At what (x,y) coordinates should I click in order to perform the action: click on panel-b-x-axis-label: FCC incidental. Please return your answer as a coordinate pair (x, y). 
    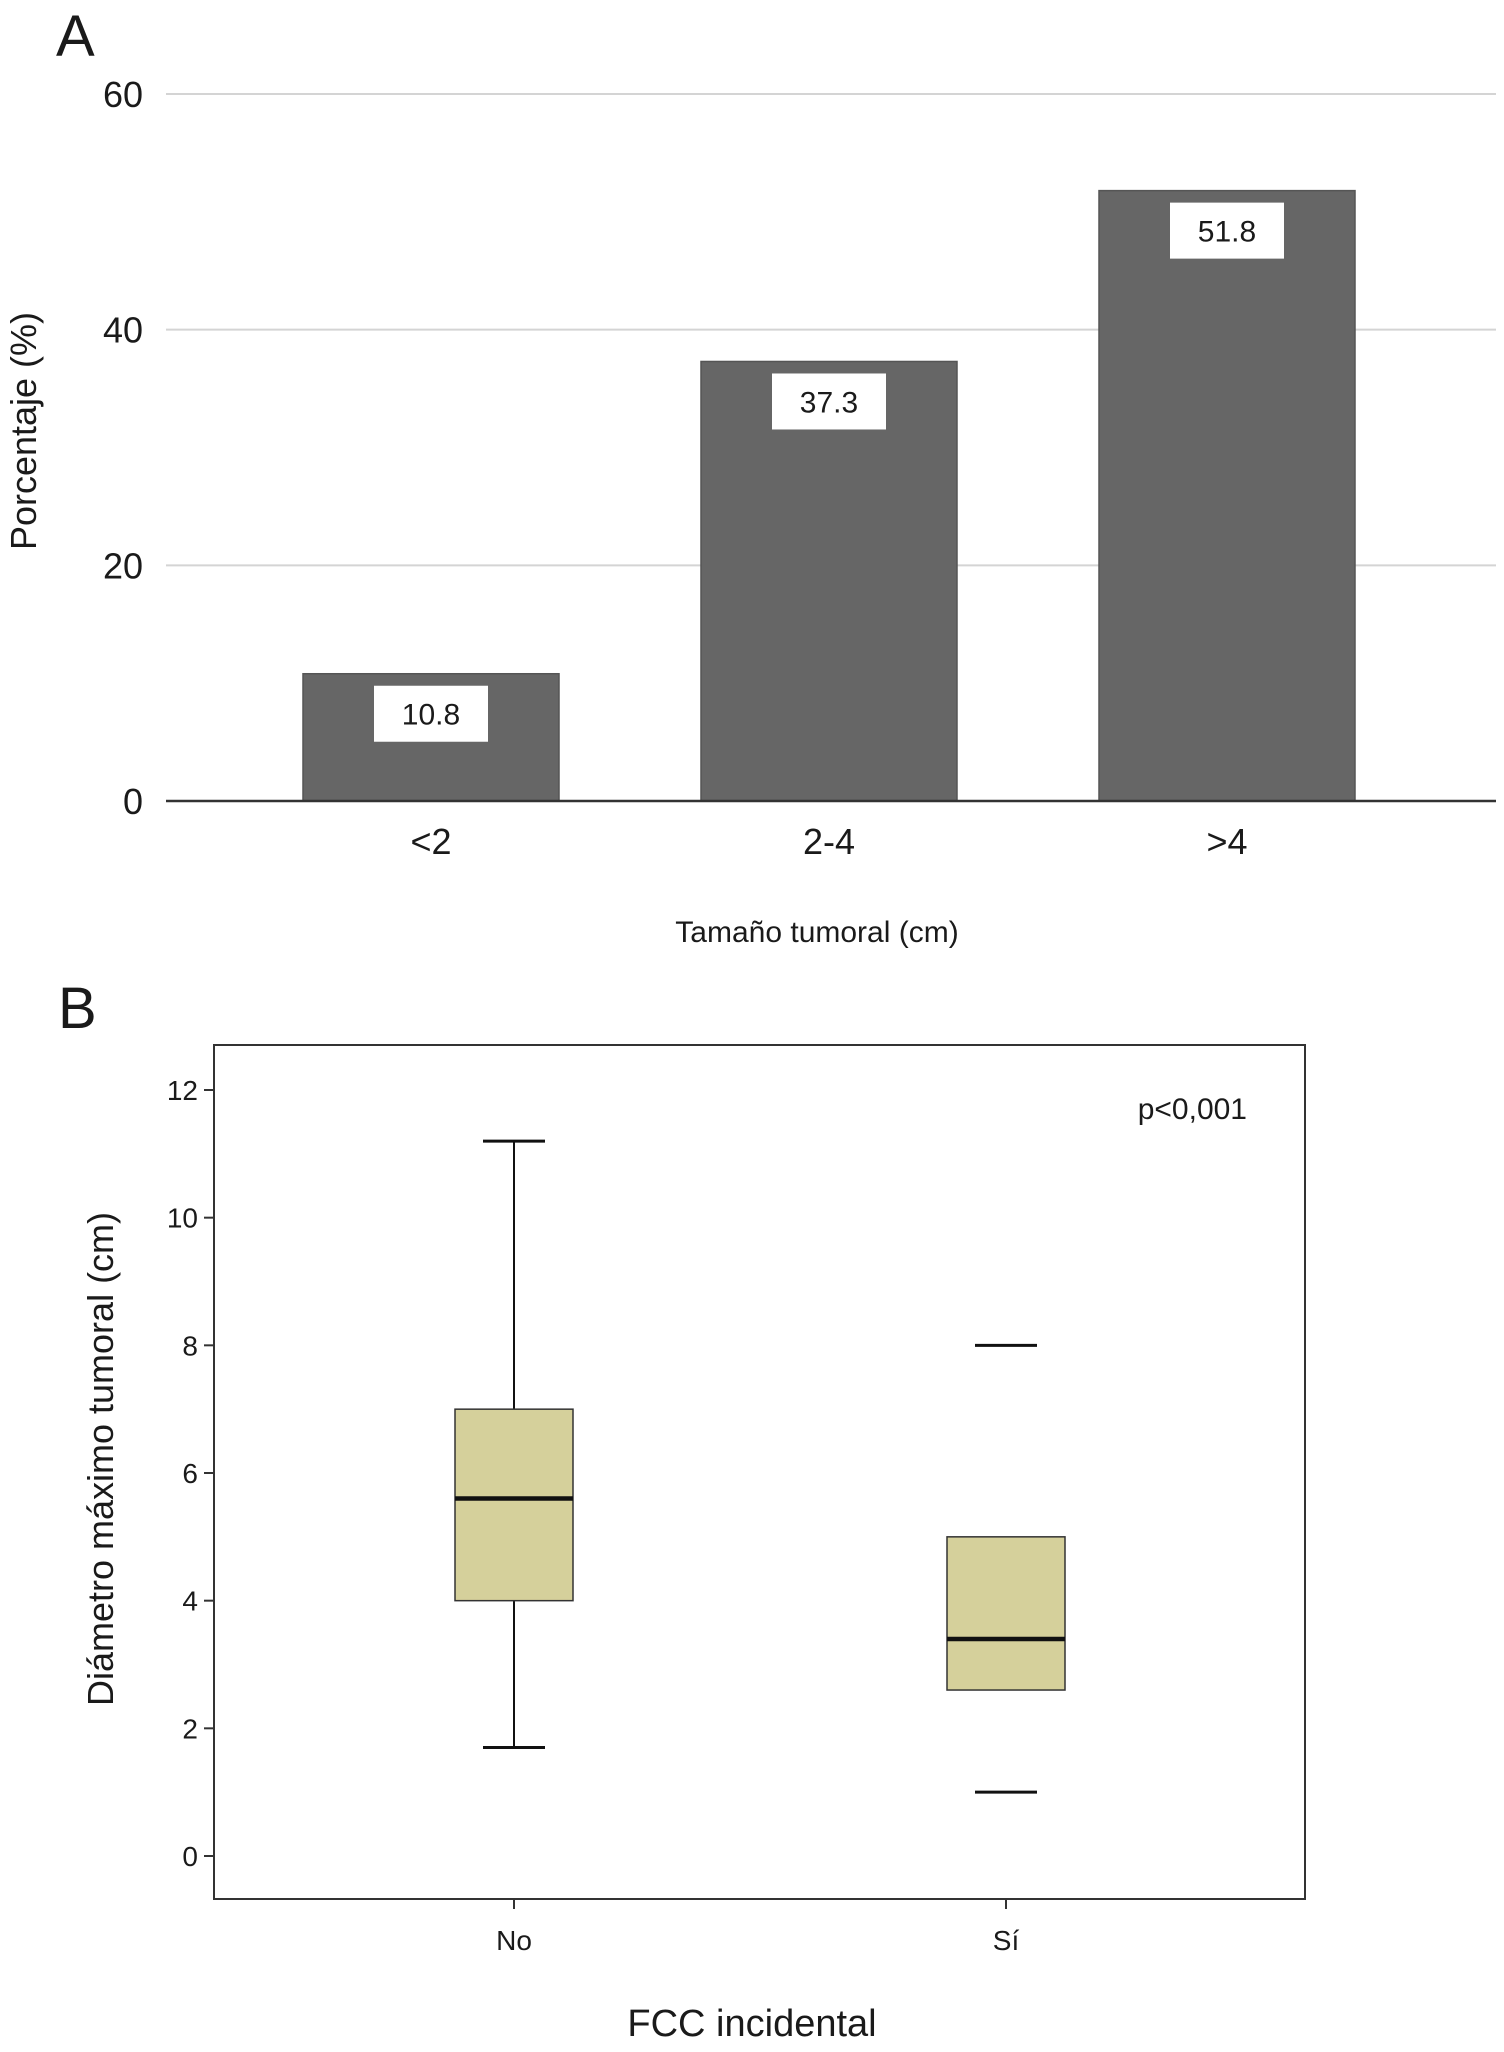
    Looking at the image, I should click on (751, 2024).